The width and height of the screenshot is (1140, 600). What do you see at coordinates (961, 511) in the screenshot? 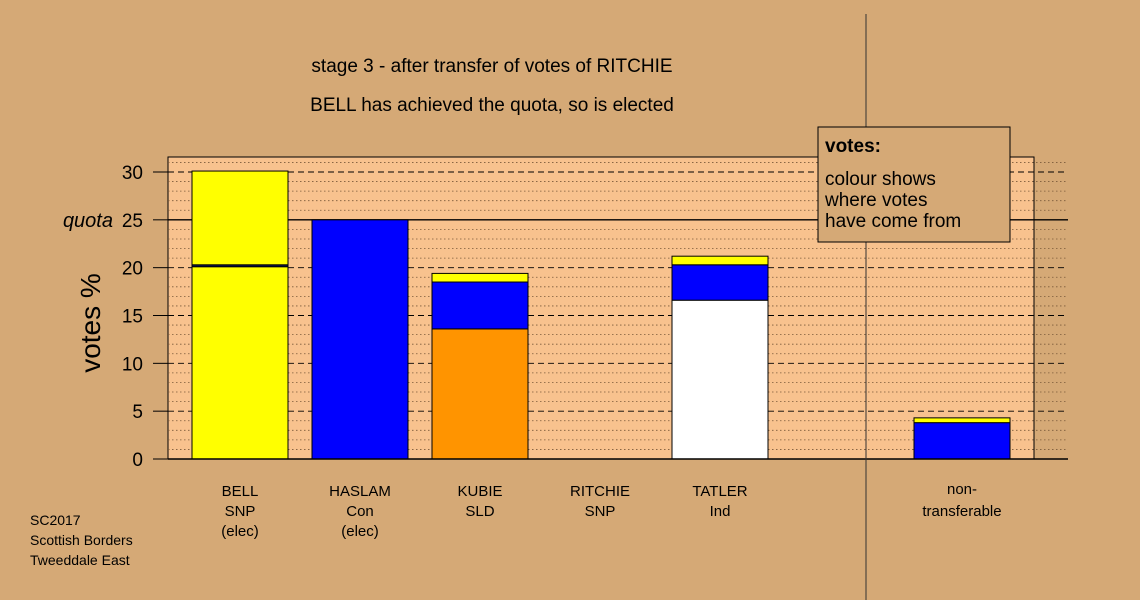
I see `x-category-label: transferable` at bounding box center [961, 511].